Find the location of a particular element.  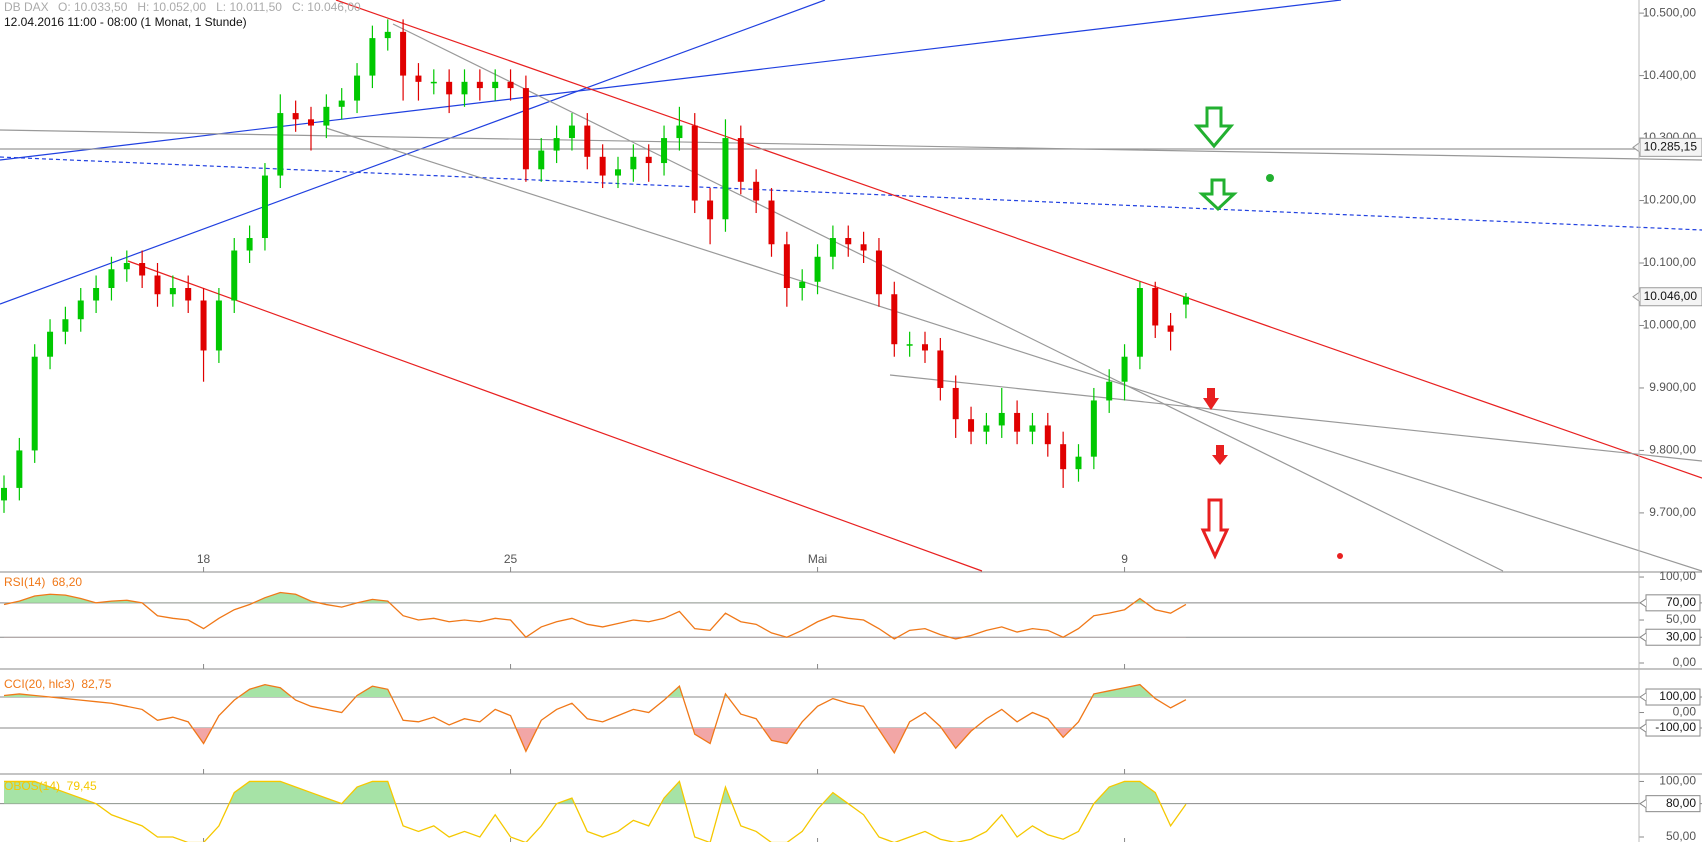

y-tick-label: -100,00 is located at coordinates (1675, 727).